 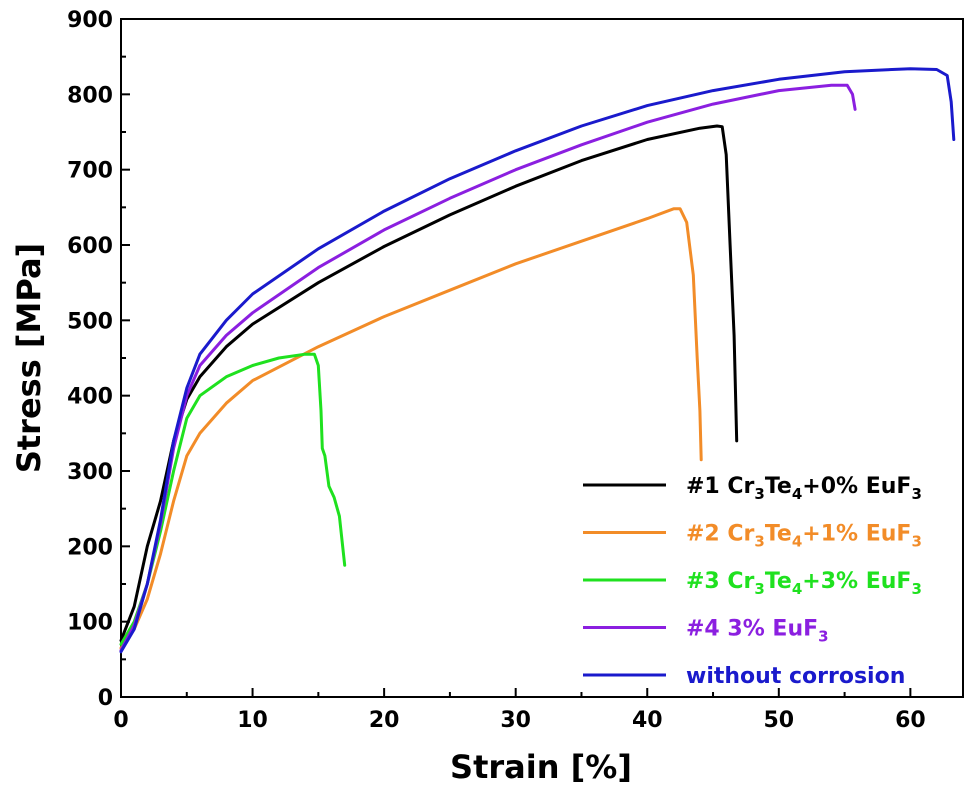 What do you see at coordinates (90, 321) in the screenshot?
I see `y-tick-label: 500` at bounding box center [90, 321].